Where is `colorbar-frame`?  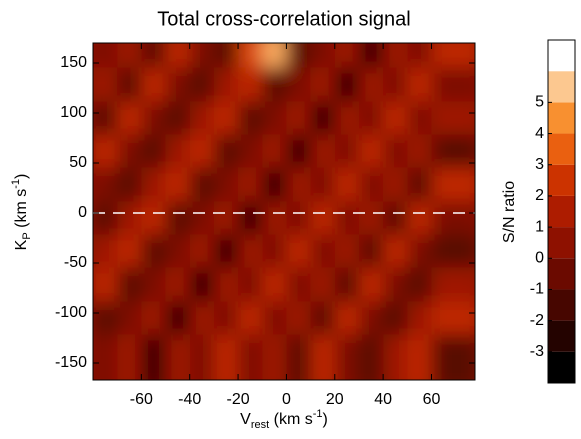 colorbar-frame is located at coordinates (561, 211).